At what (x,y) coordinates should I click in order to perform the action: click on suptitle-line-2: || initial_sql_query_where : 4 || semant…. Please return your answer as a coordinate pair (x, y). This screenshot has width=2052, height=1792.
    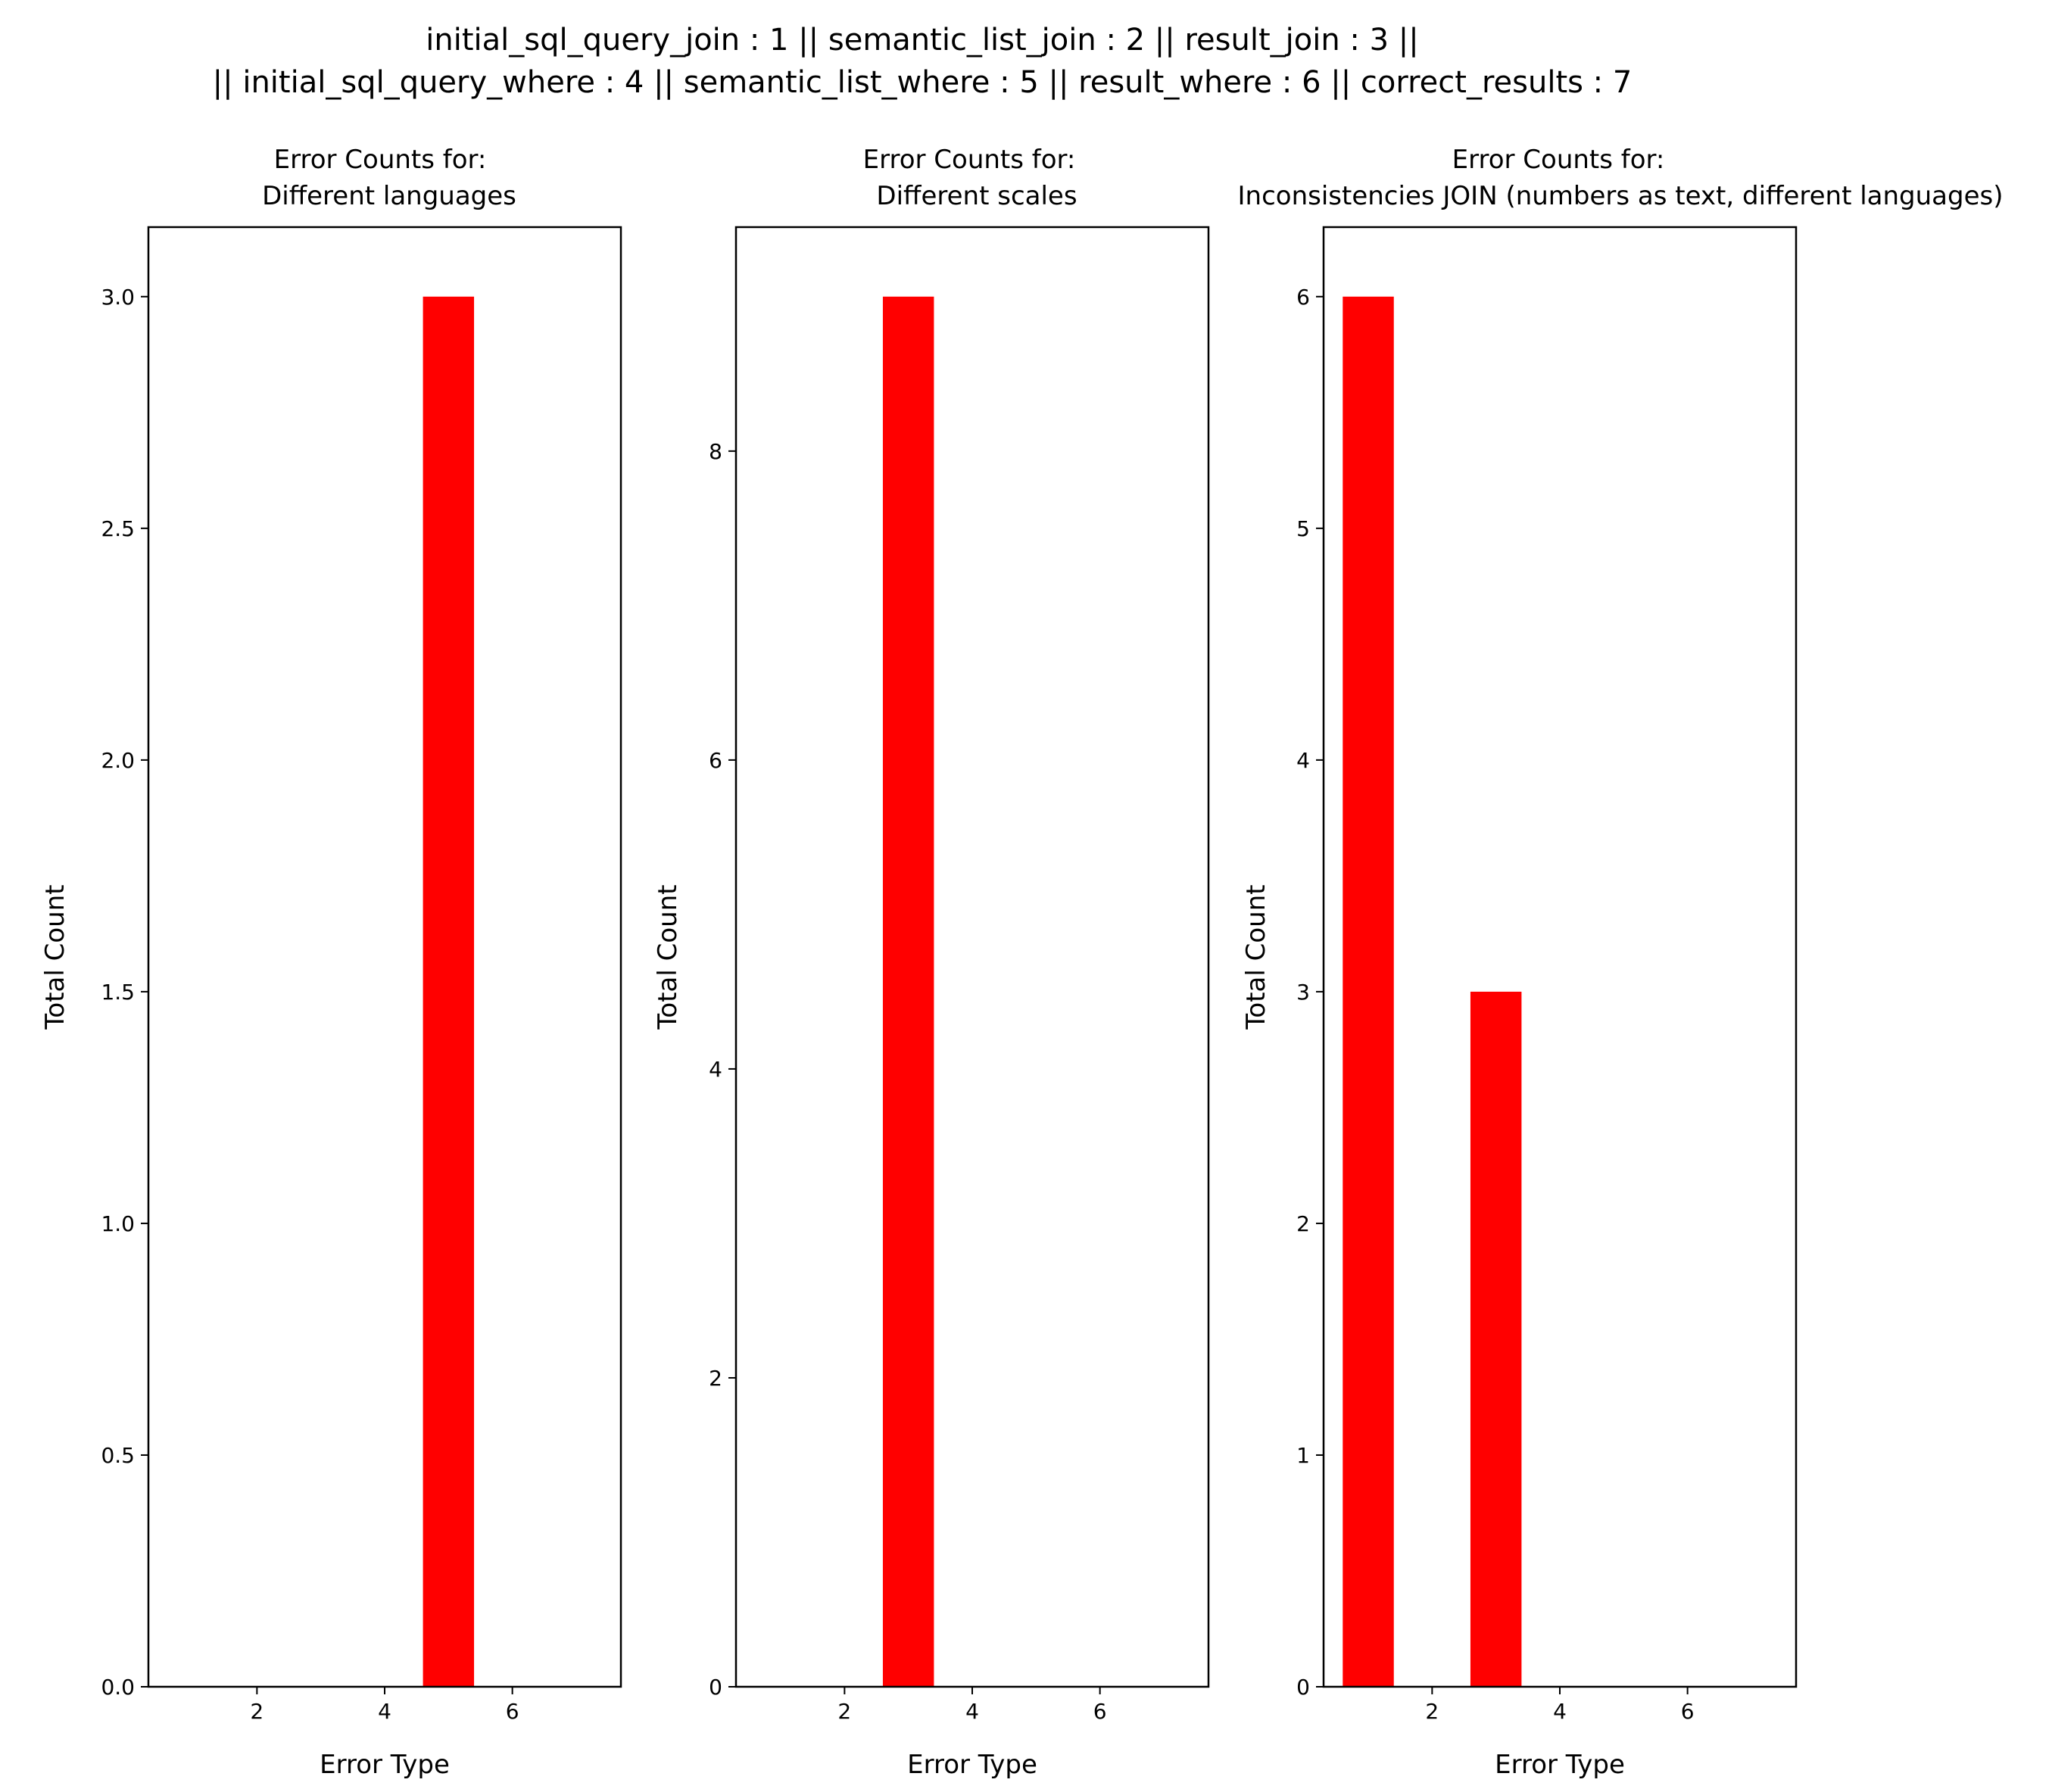
    Looking at the image, I should click on (923, 82).